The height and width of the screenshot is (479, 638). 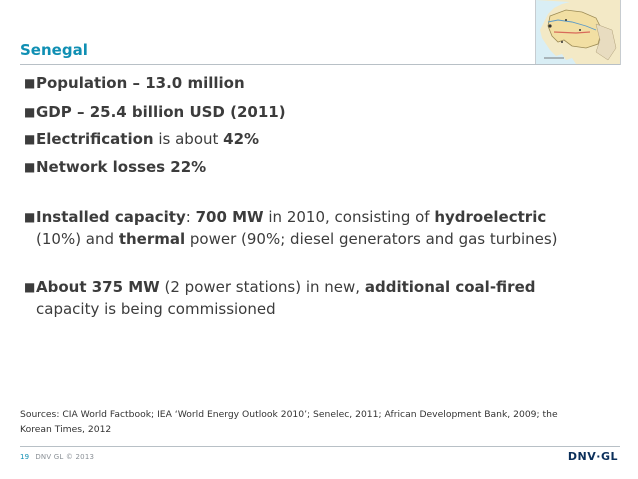 What do you see at coordinates (66, 429) in the screenshot?
I see `sources-line-2: Korean Times, 2012` at bounding box center [66, 429].